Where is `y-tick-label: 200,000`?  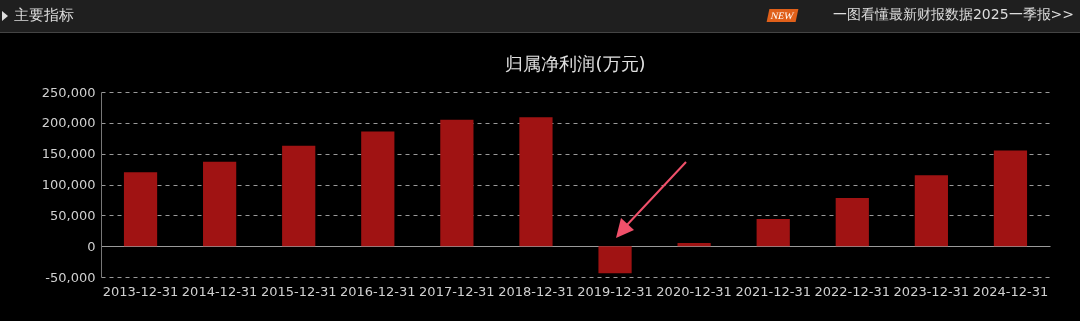 y-tick-label: 200,000 is located at coordinates (68, 123).